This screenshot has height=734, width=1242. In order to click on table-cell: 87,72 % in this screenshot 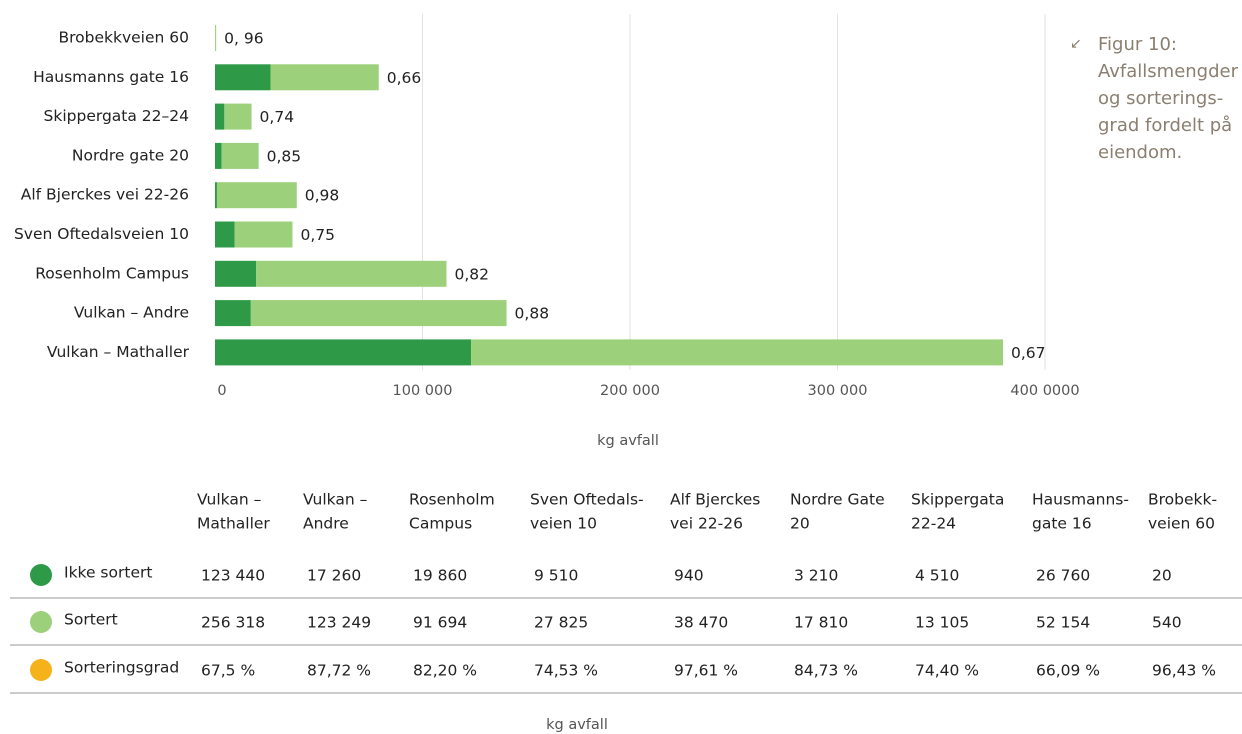, I will do `click(339, 671)`.